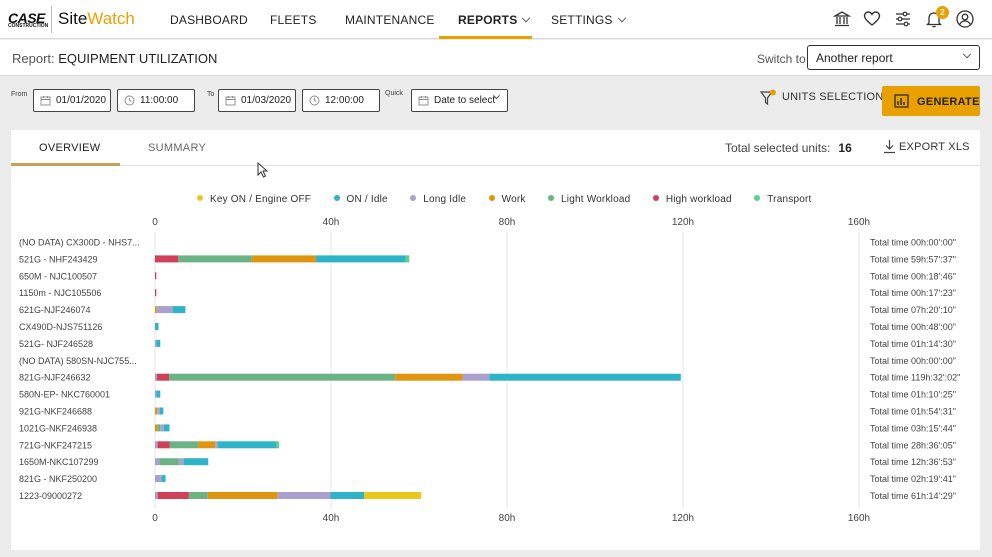  What do you see at coordinates (367, 199) in the screenshot?
I see `legend-label: ON / Idle` at bounding box center [367, 199].